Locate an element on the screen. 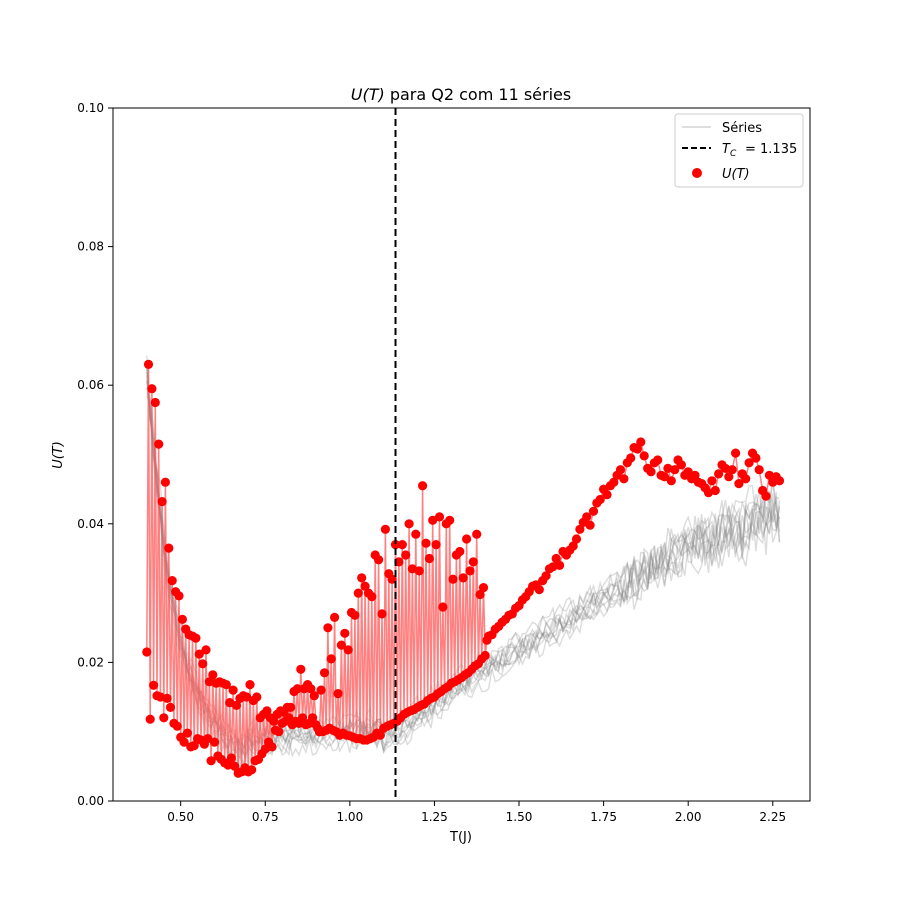 The image size is (900, 904). y-tick-label: 0.02 is located at coordinates (90, 662).